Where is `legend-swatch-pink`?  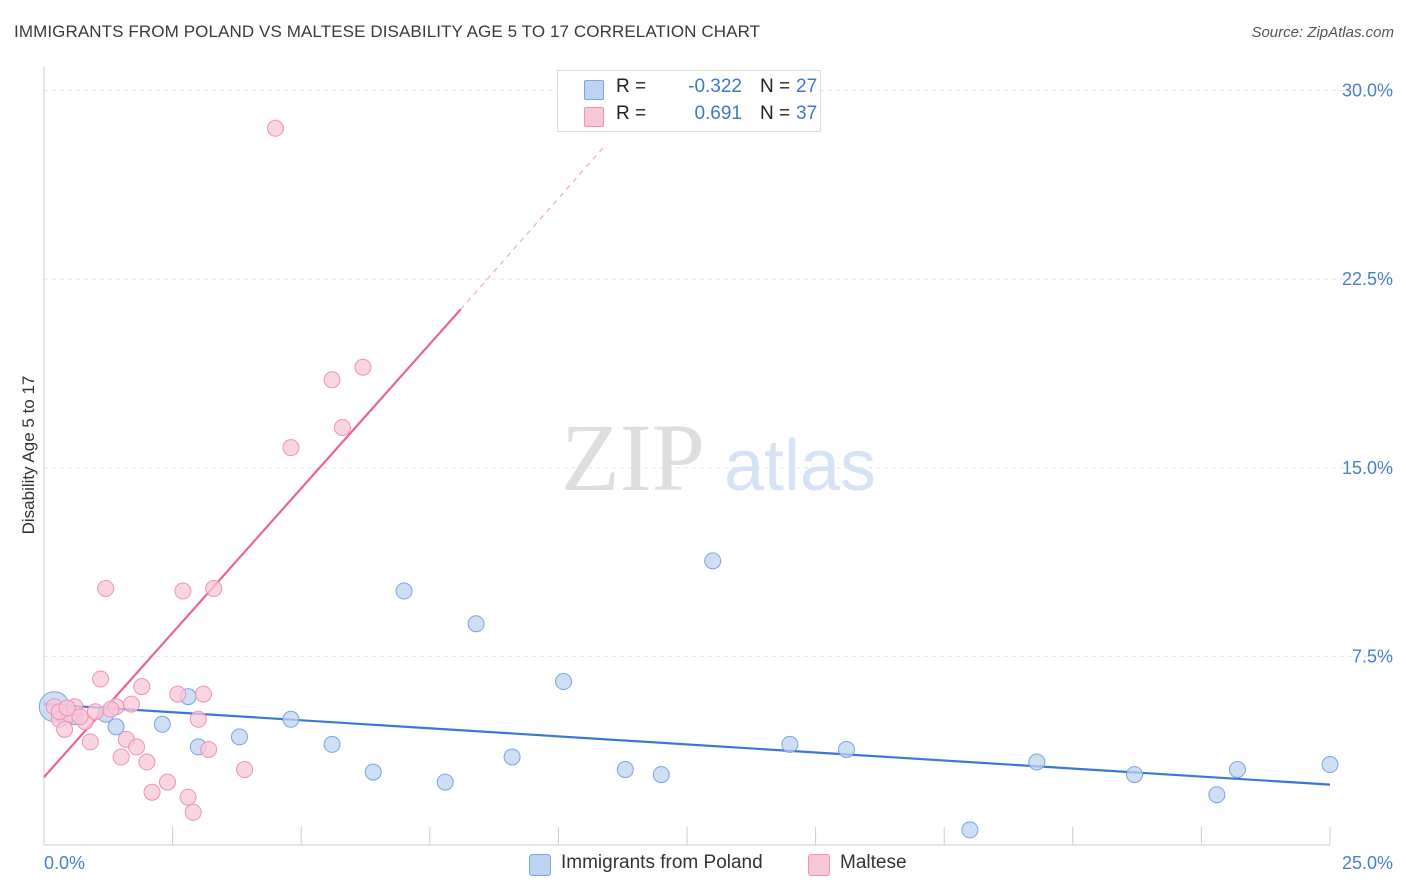
legend-swatch-pink is located at coordinates (594, 117).